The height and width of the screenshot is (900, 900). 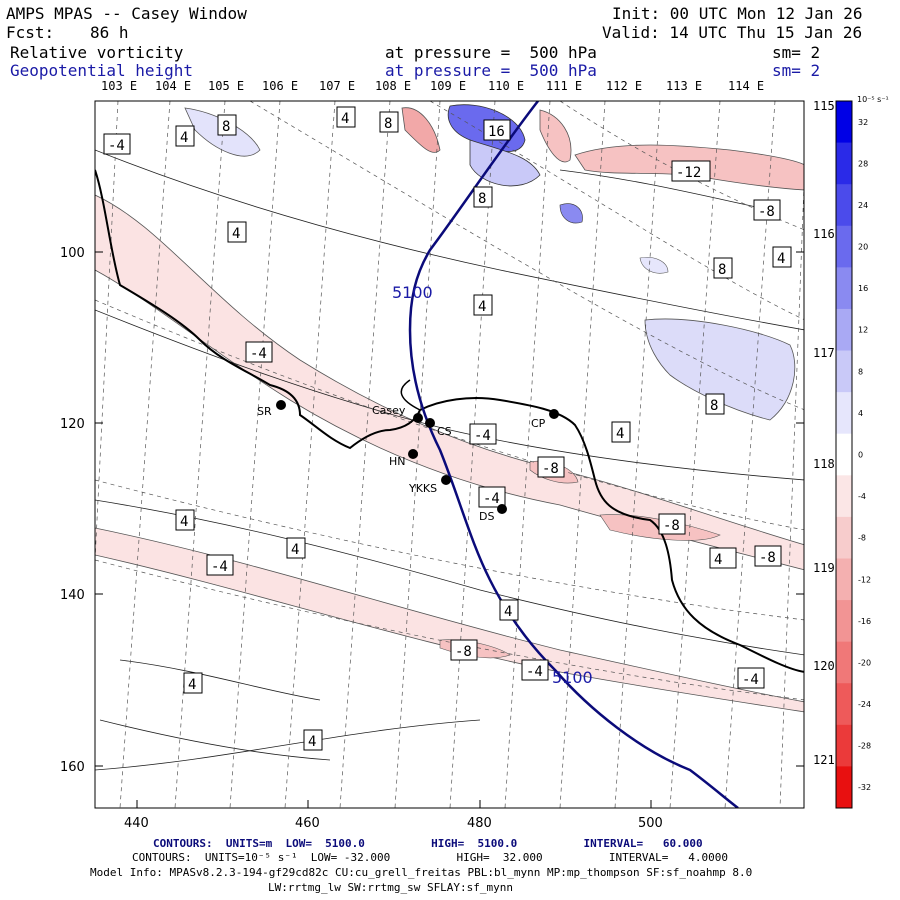 I want to click on svg-text: 16, so click(x=496, y=132).